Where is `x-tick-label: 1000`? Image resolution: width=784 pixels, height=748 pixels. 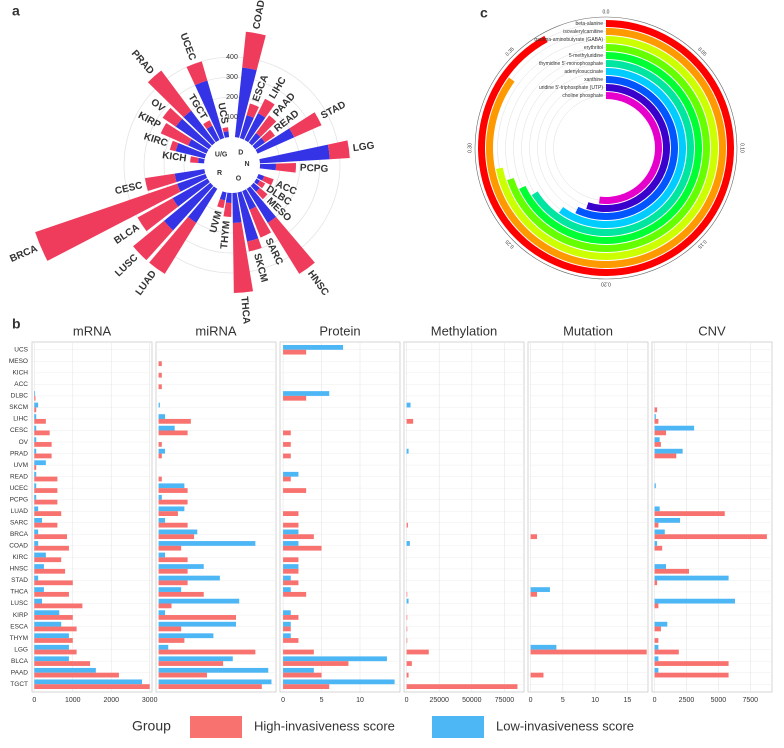 x-tick-label: 1000 is located at coordinates (73, 700).